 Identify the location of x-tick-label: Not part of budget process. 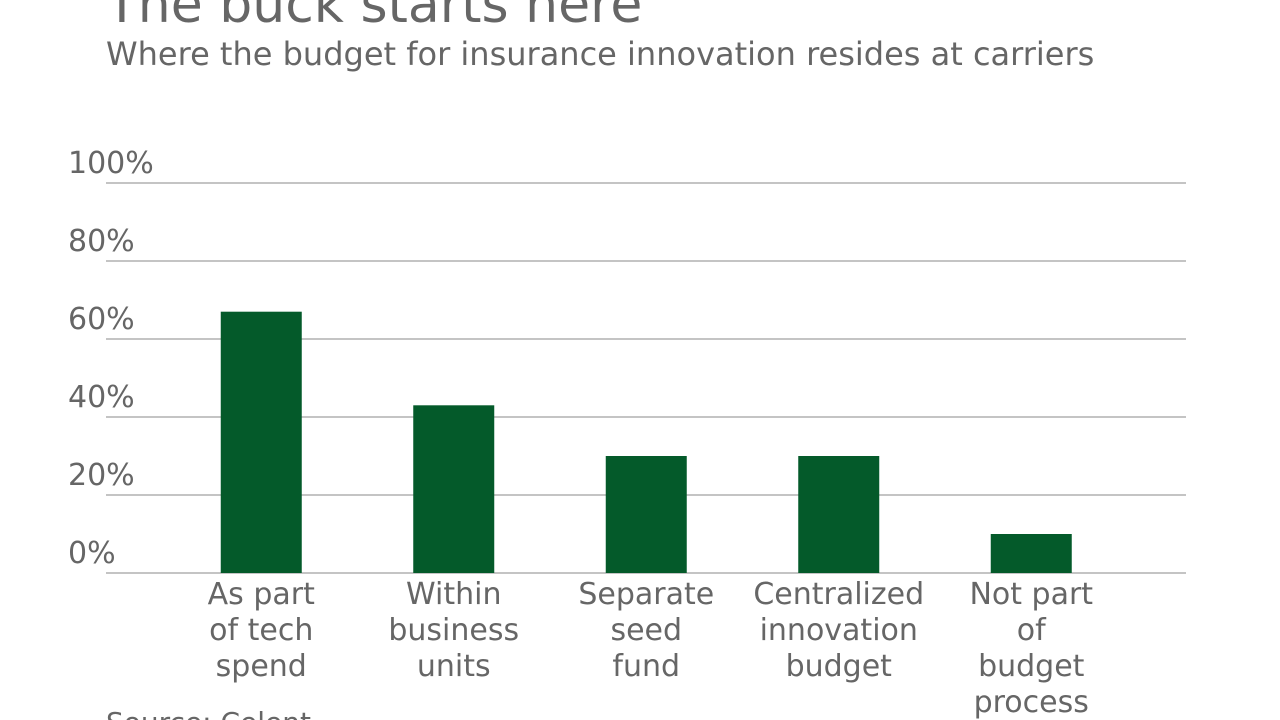
(1031, 648).